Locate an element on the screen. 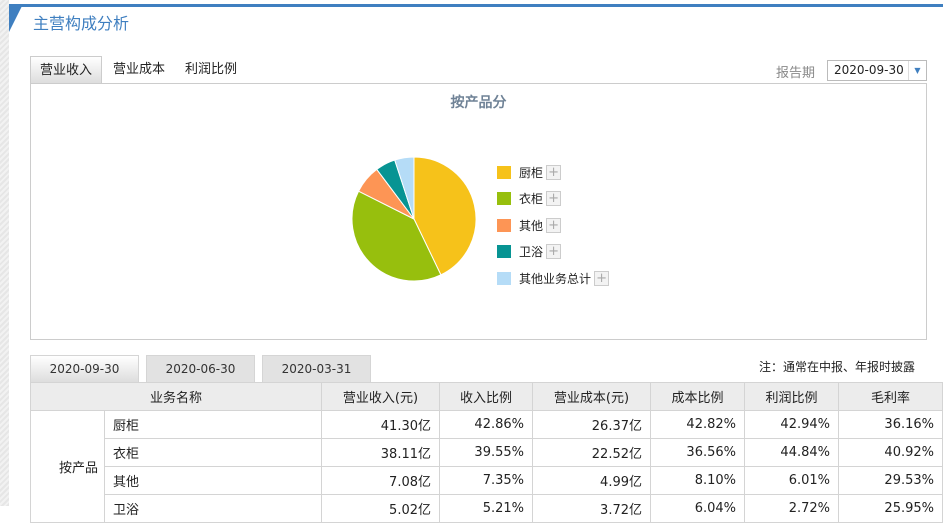  metric-tabs: 营业收入 营业成本 利润比例 is located at coordinates (139, 69).